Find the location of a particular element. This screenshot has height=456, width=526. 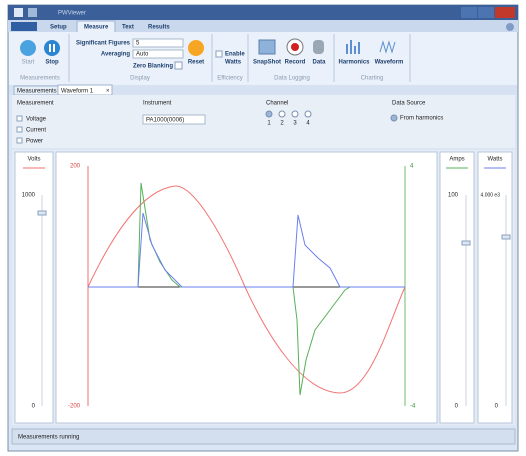

status-bar is located at coordinates (263, 436).